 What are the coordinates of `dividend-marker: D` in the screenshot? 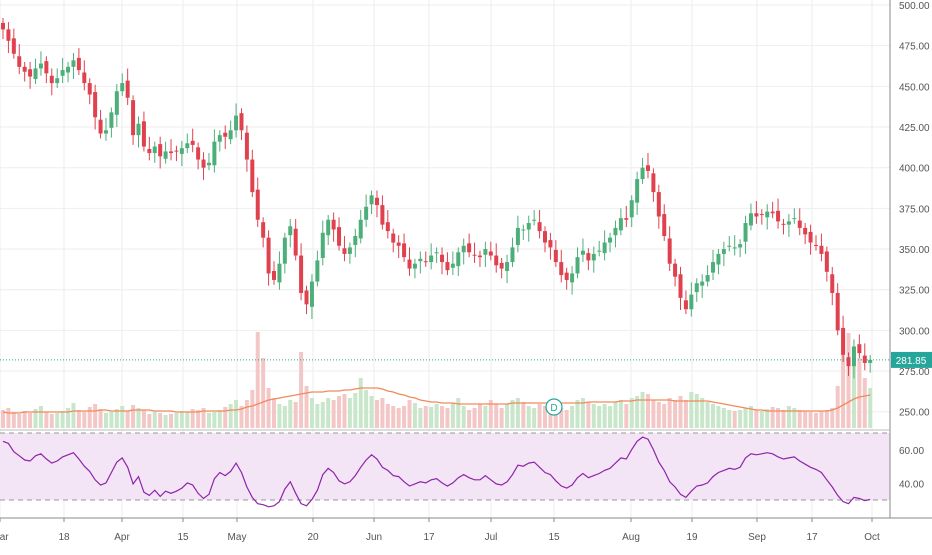 It's located at (554, 407).